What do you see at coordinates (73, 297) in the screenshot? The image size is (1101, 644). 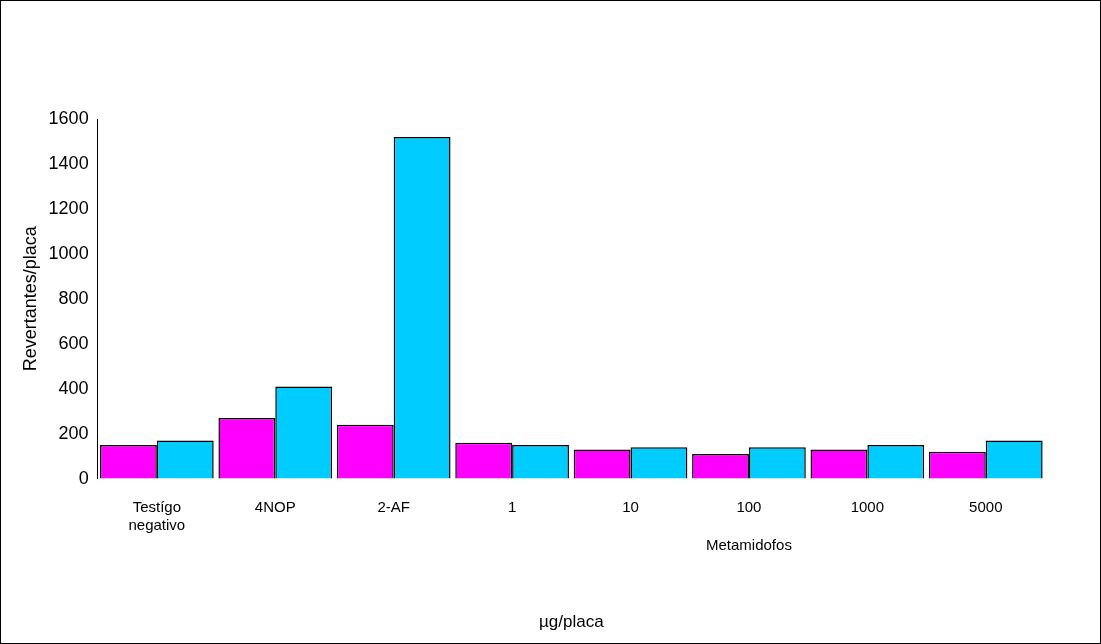 I see `y-tick-label: 800` at bounding box center [73, 297].